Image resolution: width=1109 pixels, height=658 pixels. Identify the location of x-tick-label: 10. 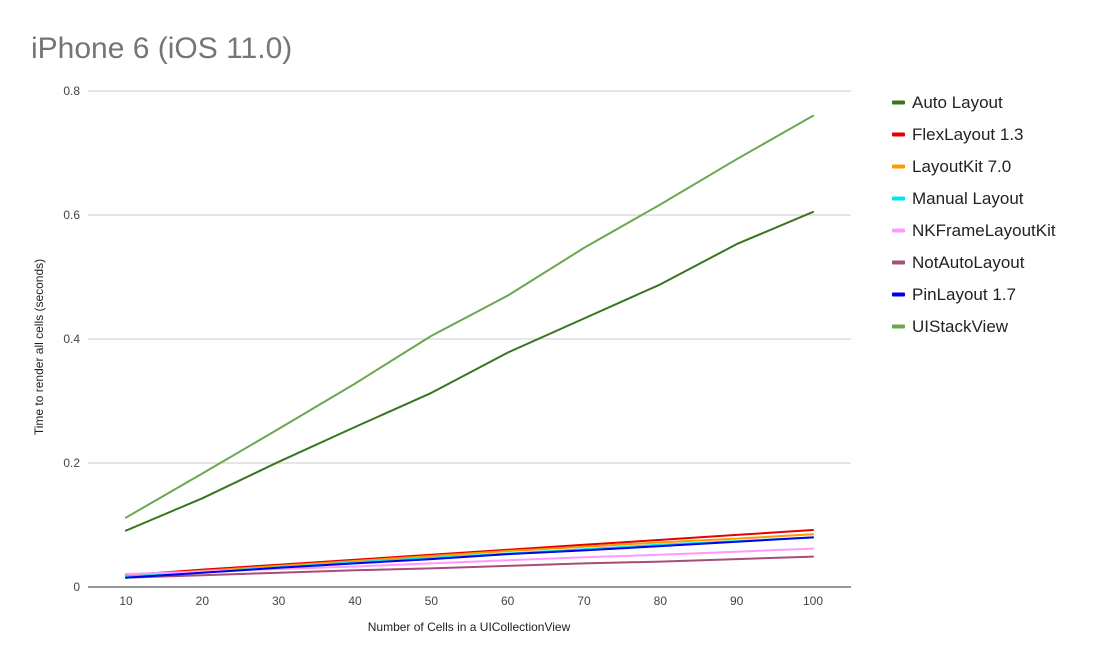
(126, 601).